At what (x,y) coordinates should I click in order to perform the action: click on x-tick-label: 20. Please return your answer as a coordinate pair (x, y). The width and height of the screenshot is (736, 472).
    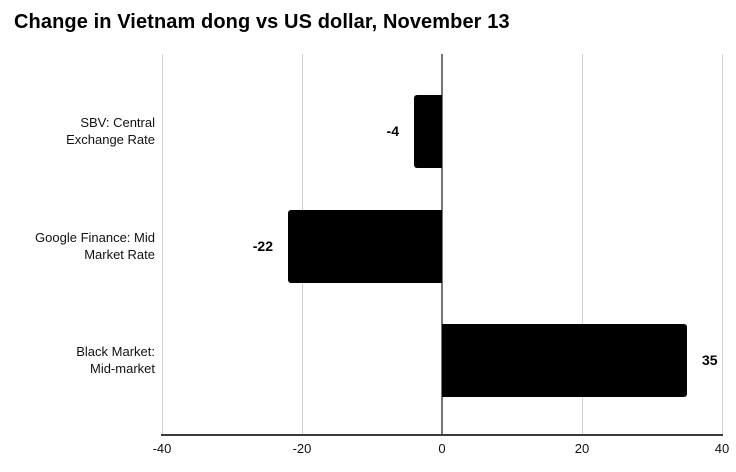
    Looking at the image, I should click on (582, 448).